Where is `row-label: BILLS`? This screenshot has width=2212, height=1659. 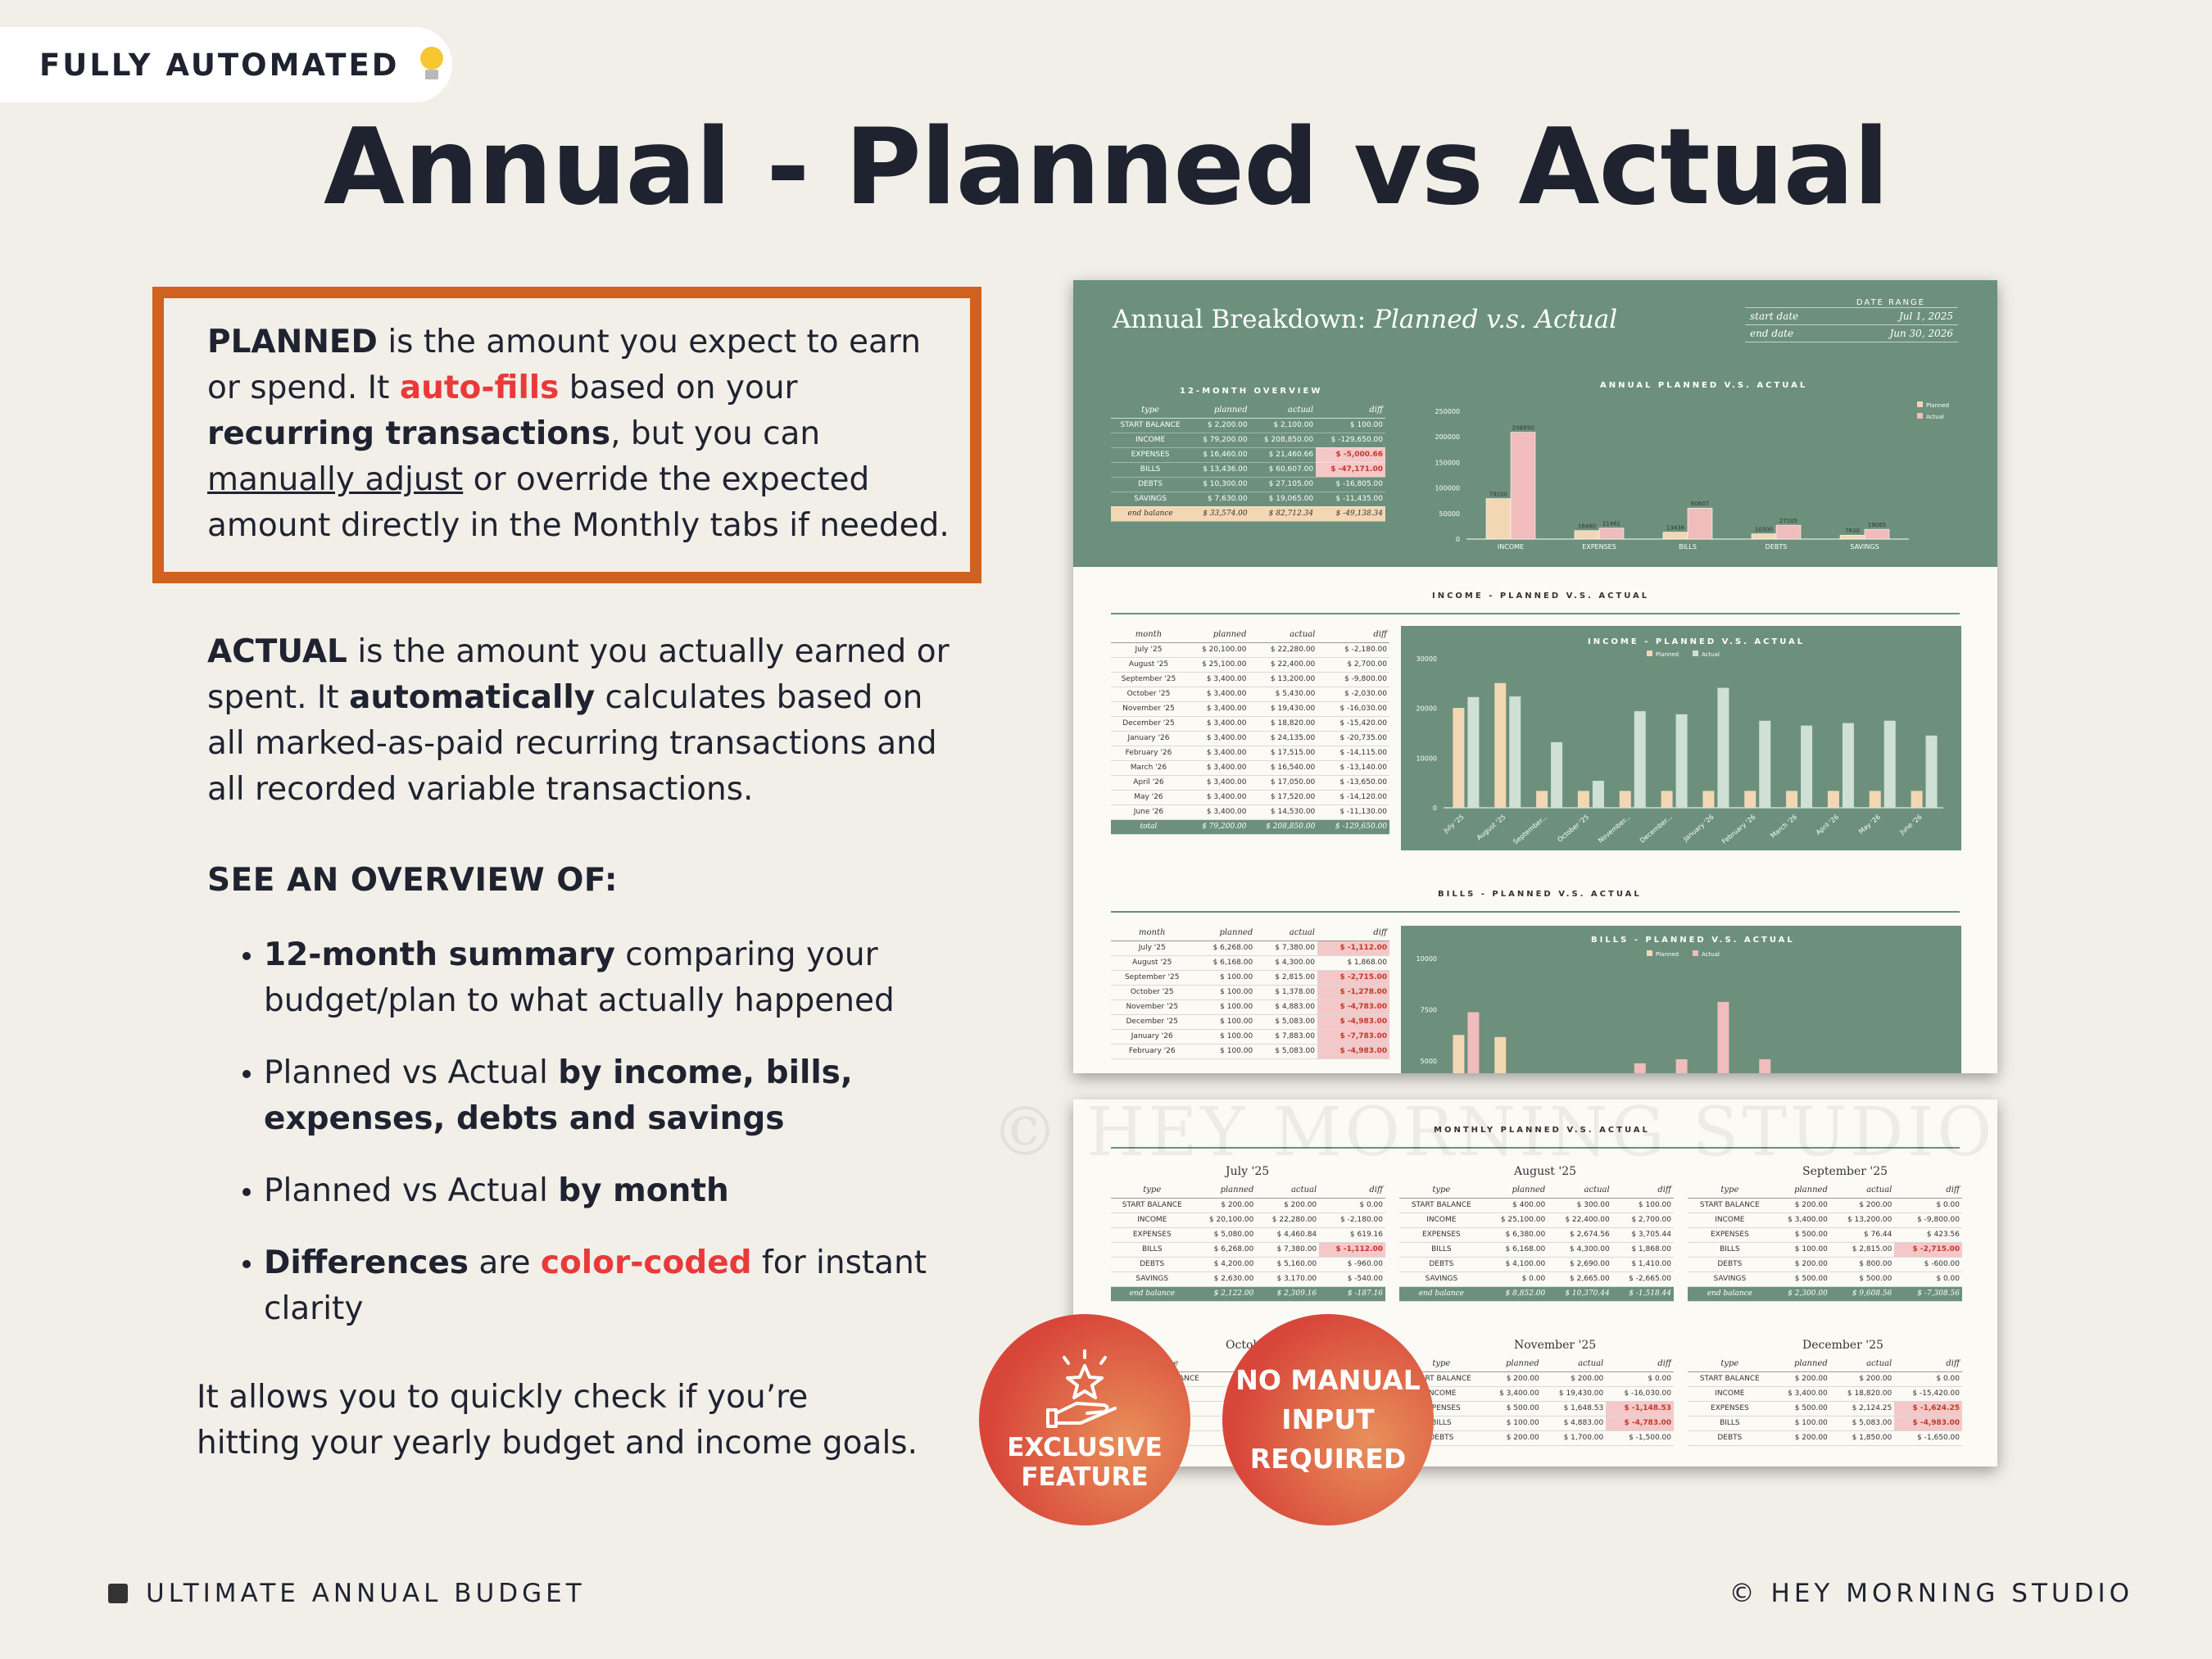
row-label: BILLS is located at coordinates (1150, 470).